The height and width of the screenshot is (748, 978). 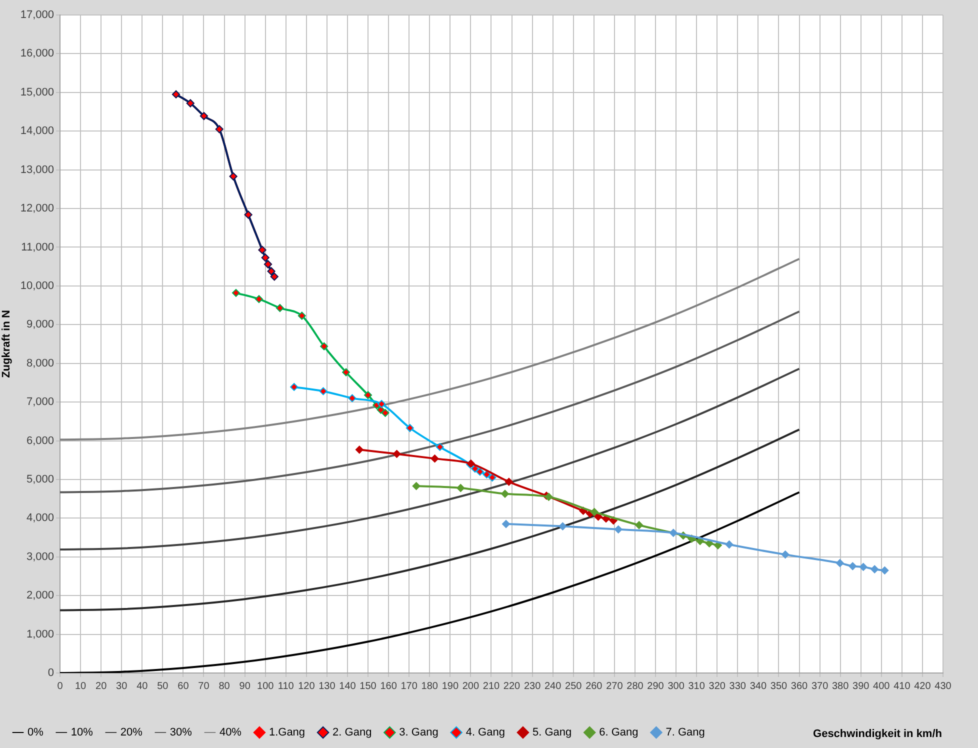 I want to click on x-tick-label: 180, so click(x=429, y=686).